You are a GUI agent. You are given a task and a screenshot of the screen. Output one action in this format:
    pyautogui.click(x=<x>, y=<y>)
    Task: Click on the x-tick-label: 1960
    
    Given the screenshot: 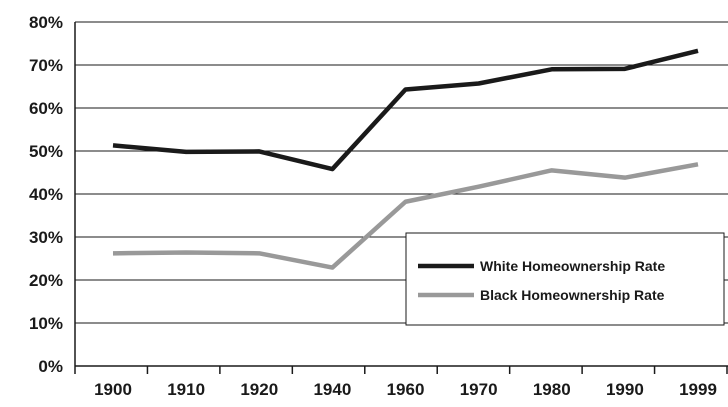 What is the action you would take?
    pyautogui.click(x=406, y=389)
    